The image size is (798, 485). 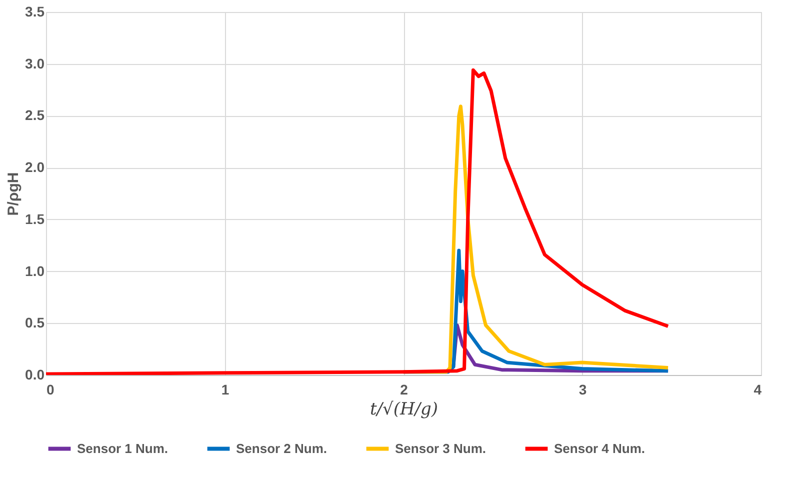 I want to click on y-tick-label: 1.0, so click(x=35, y=270).